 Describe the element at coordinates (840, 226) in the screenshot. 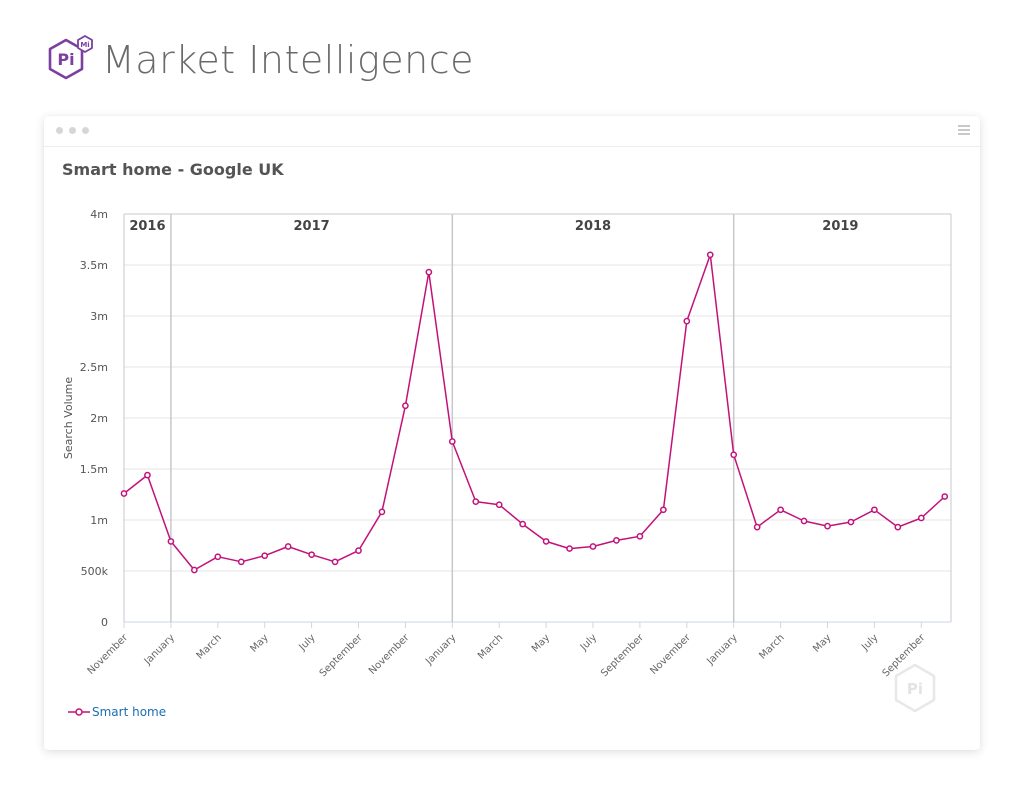

I see `year-band-label: 2019` at that location.